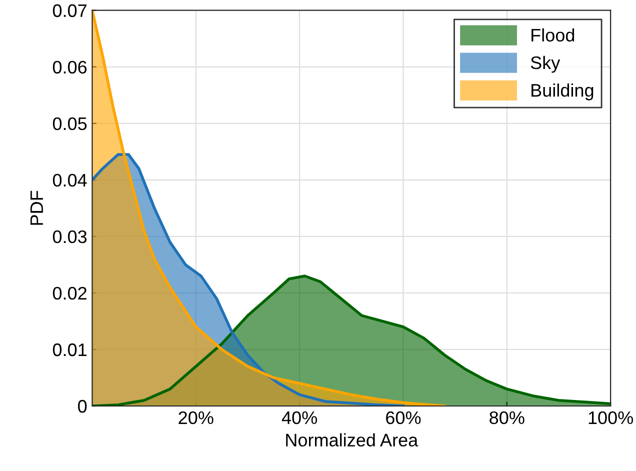 The width and height of the screenshot is (636, 471). What do you see at coordinates (69, 67) in the screenshot?
I see `y-tick-label: 0.06` at bounding box center [69, 67].